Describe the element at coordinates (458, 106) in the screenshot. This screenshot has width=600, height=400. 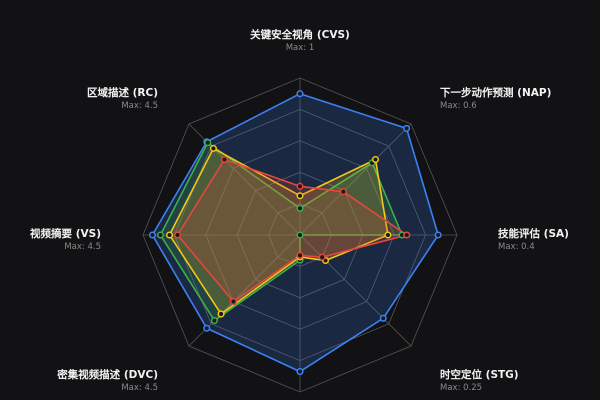
I see `axis-max: Max: 0.6` at that location.